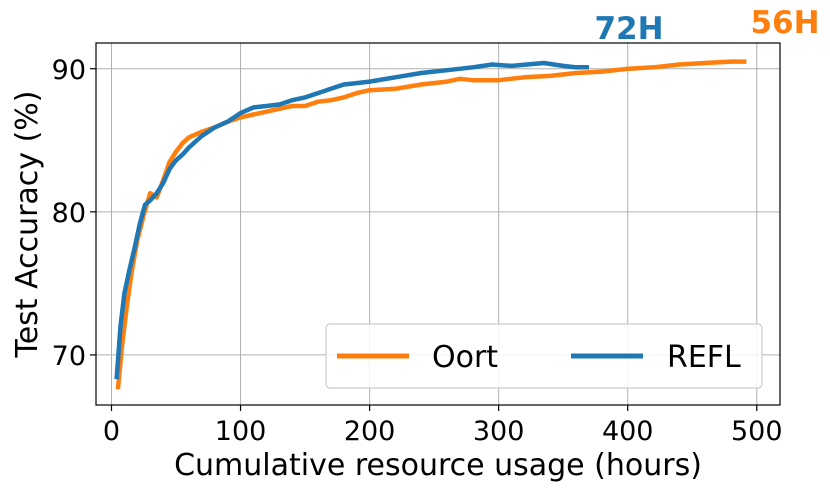 The image size is (830, 490). What do you see at coordinates (69, 356) in the screenshot?
I see `y-tick-label: 70` at bounding box center [69, 356].